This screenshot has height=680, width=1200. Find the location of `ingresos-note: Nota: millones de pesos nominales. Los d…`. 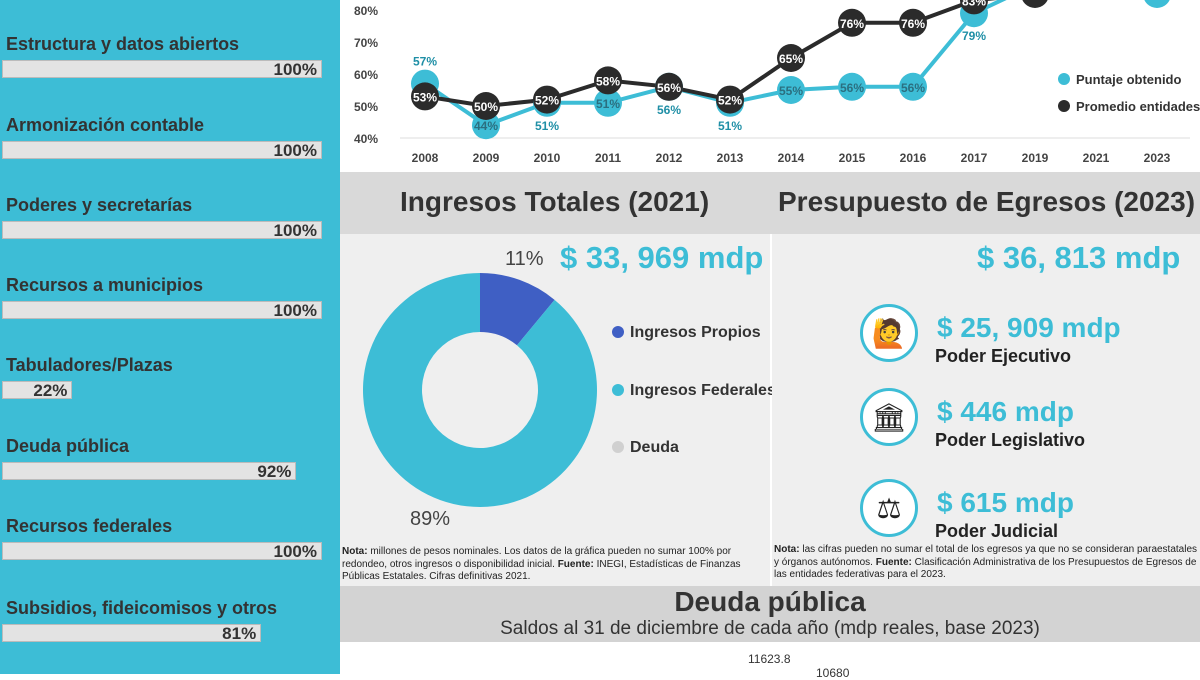

ingresos-note: Nota: millones de pesos nominales. Los d… is located at coordinates (552, 565).